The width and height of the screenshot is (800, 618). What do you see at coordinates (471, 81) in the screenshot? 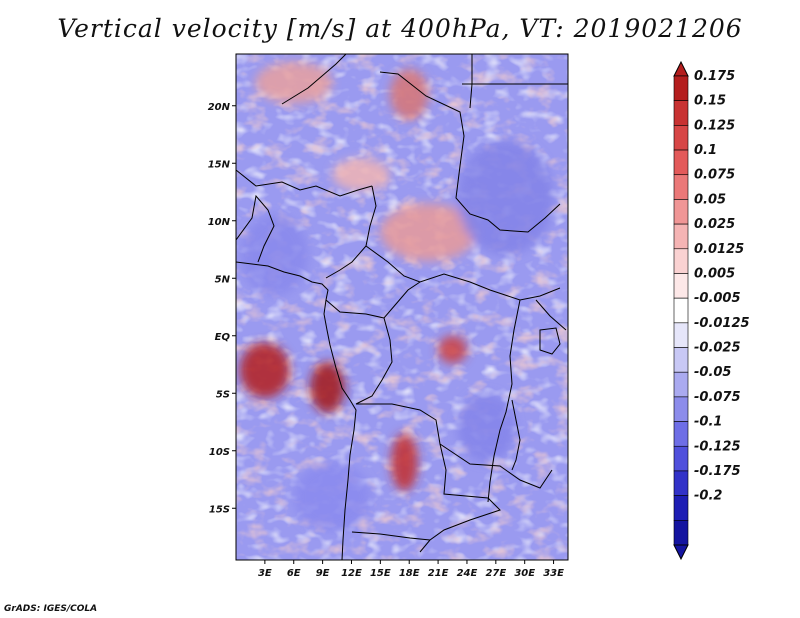
I see `border-libya-east` at bounding box center [471, 81].